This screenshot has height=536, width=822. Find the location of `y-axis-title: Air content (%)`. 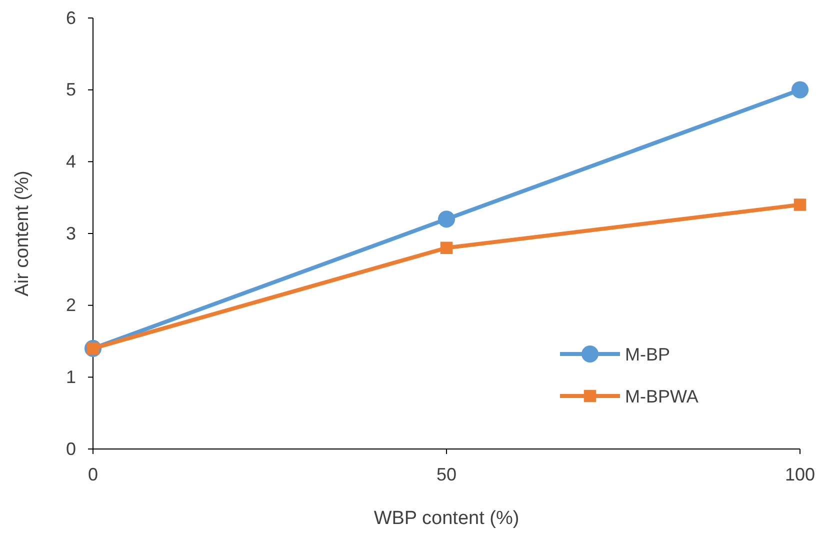

y-axis-title: Air content (%) is located at coordinates (22, 233).